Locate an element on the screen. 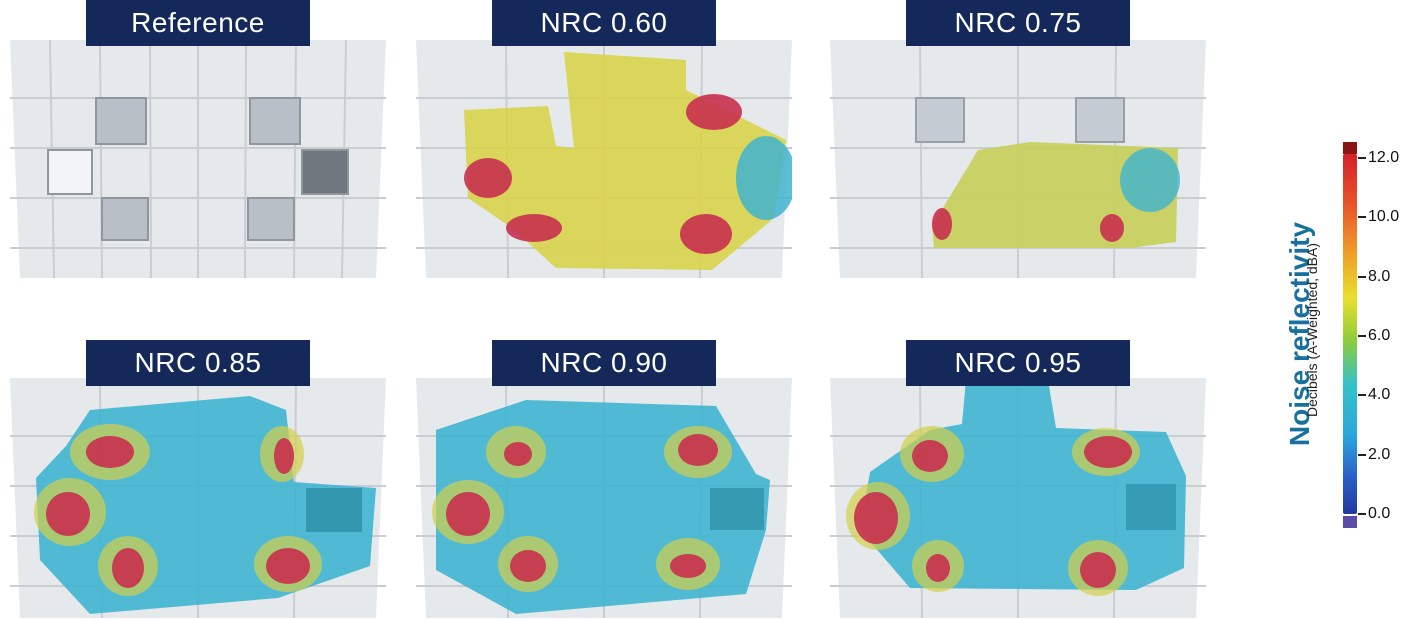 The height and width of the screenshot is (619, 1420). legend-tick-label: 6.0 is located at coordinates (1379, 335).